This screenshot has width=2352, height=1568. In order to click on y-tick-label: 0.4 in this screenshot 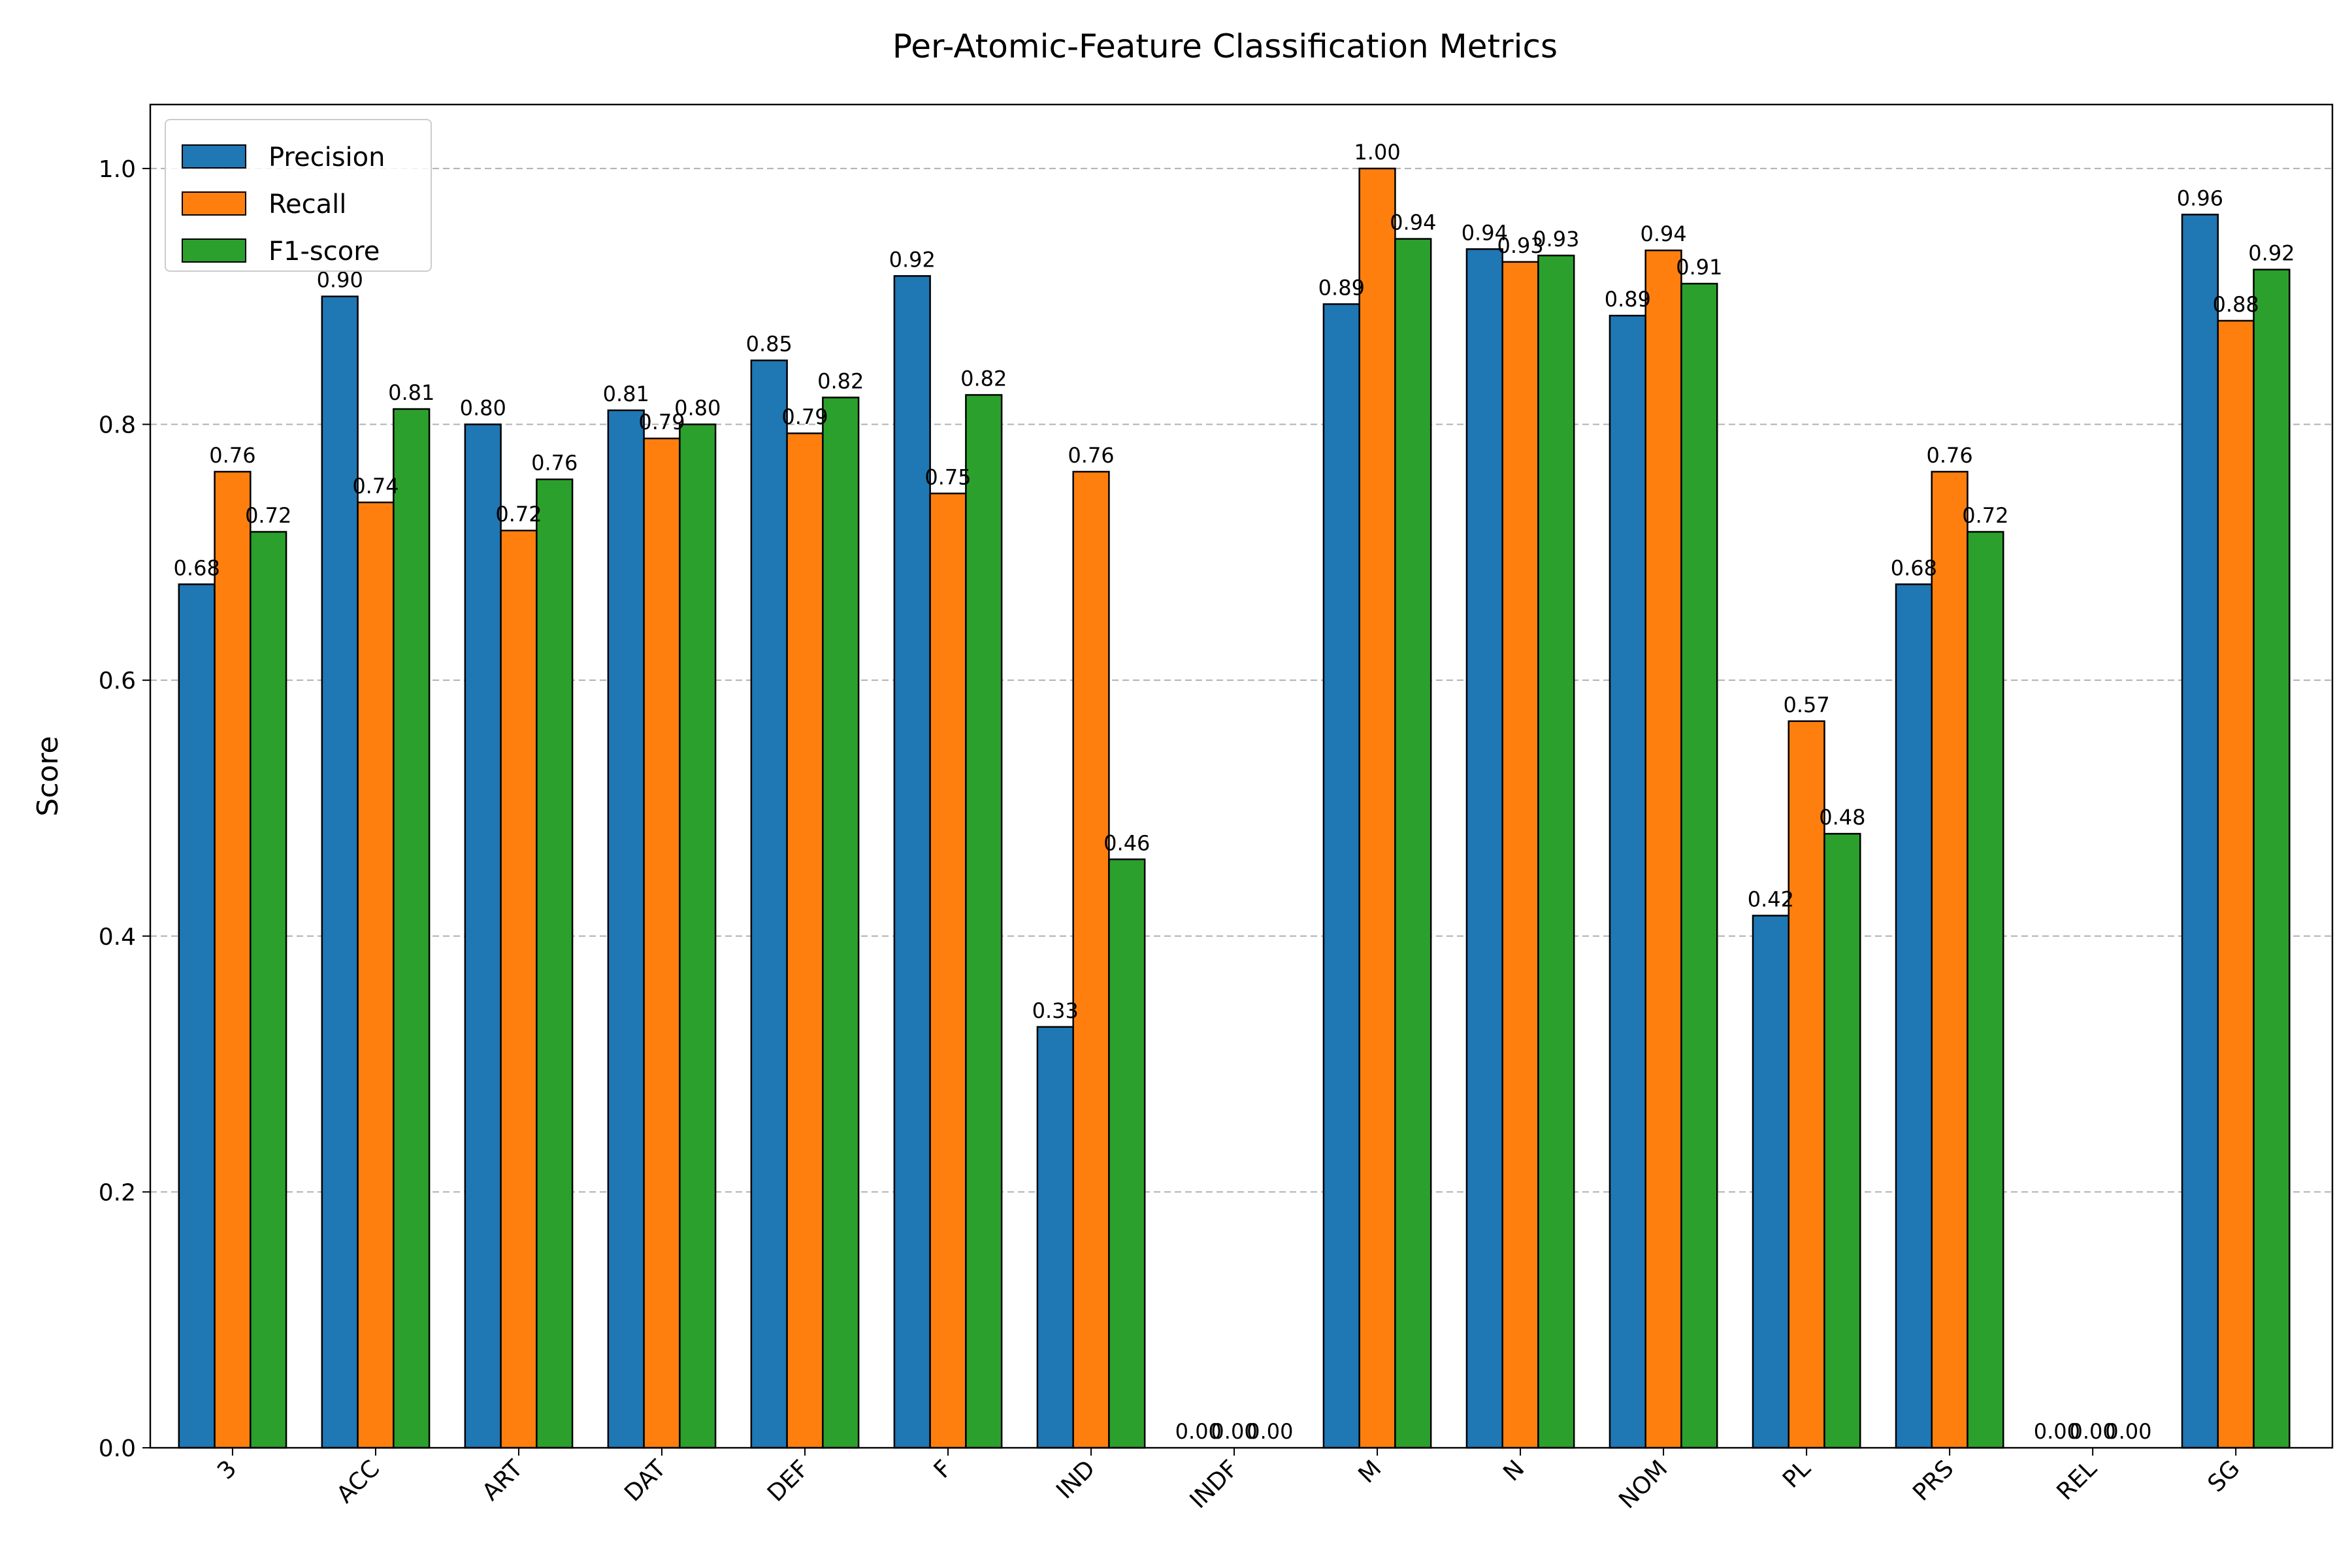, I will do `click(117, 937)`.